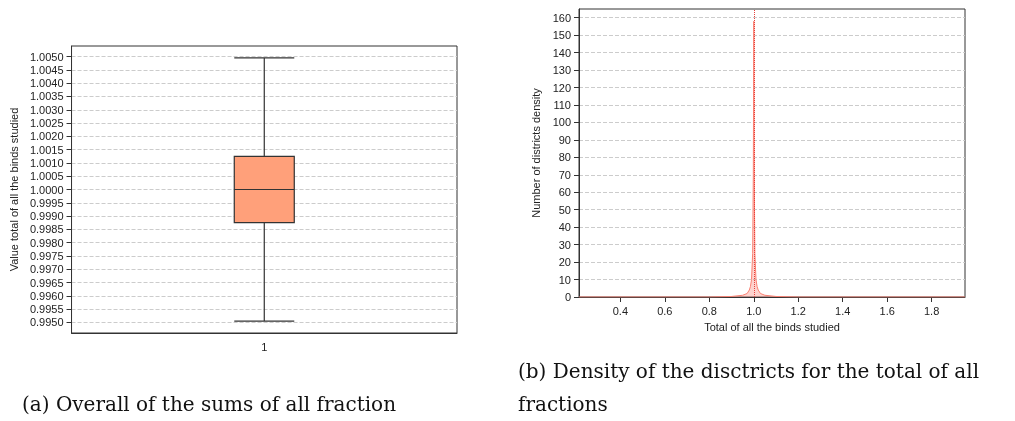  What do you see at coordinates (46, 202) in the screenshot?
I see `y-tick-label: 0.9995` at bounding box center [46, 202].